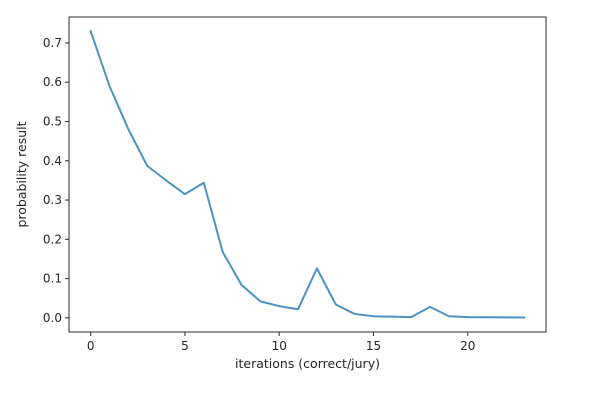  Describe the element at coordinates (56, 180) in the screenshot. I see `y-axis-ticks: 0.0 0.1 0.2 0.3 0.4 0.5 0.6 0.7` at that location.